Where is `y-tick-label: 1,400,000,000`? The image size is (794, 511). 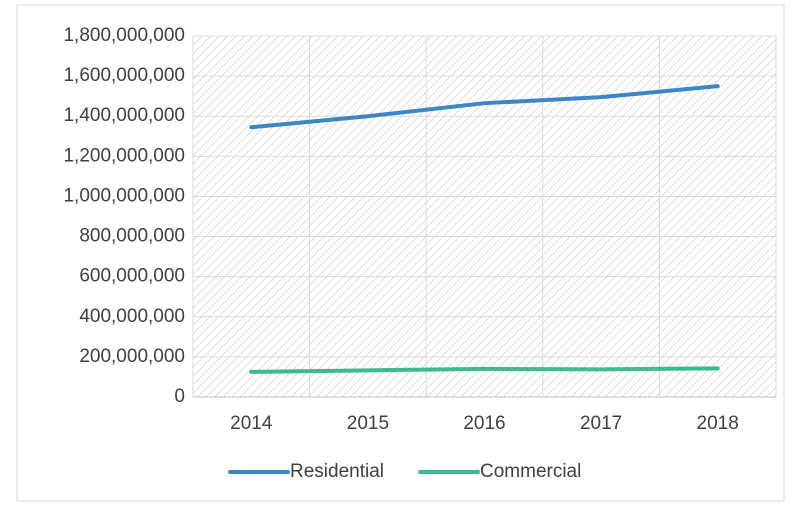 y-tick-label: 1,400,000,000 is located at coordinates (124, 115).